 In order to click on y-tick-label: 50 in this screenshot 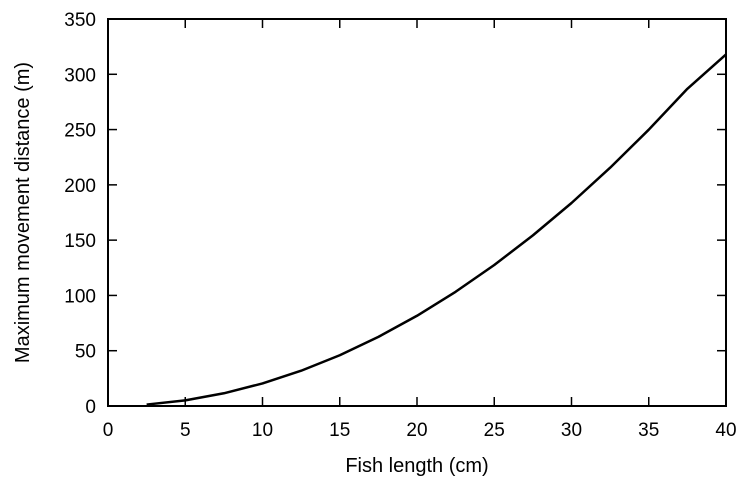, I will do `click(85, 352)`.